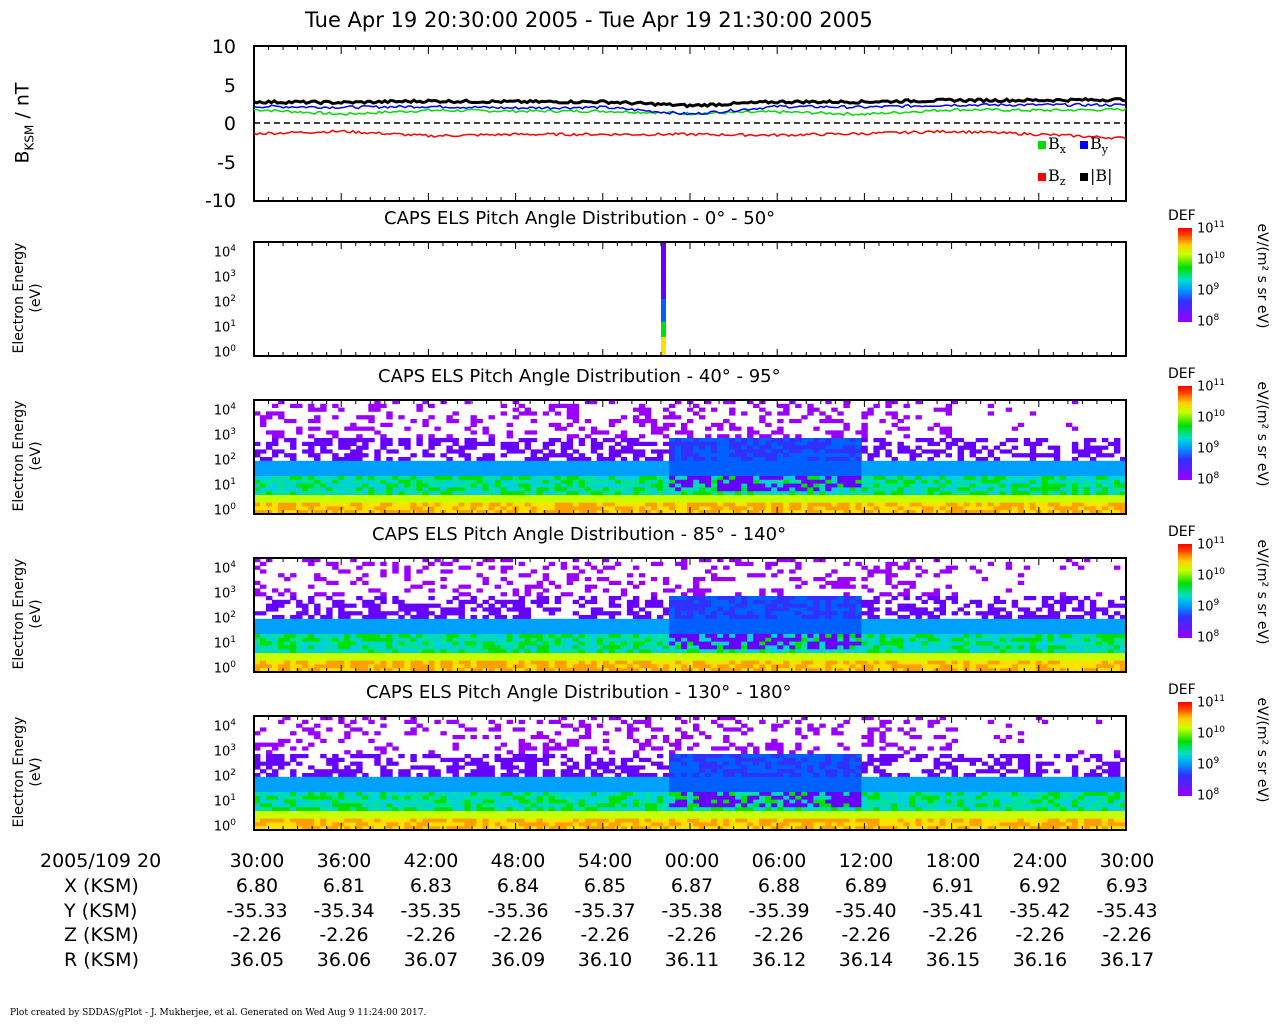 The width and height of the screenshot is (1280, 1024). What do you see at coordinates (224, 668) in the screenshot?
I see `energy-tick-label: 100` at bounding box center [224, 668].